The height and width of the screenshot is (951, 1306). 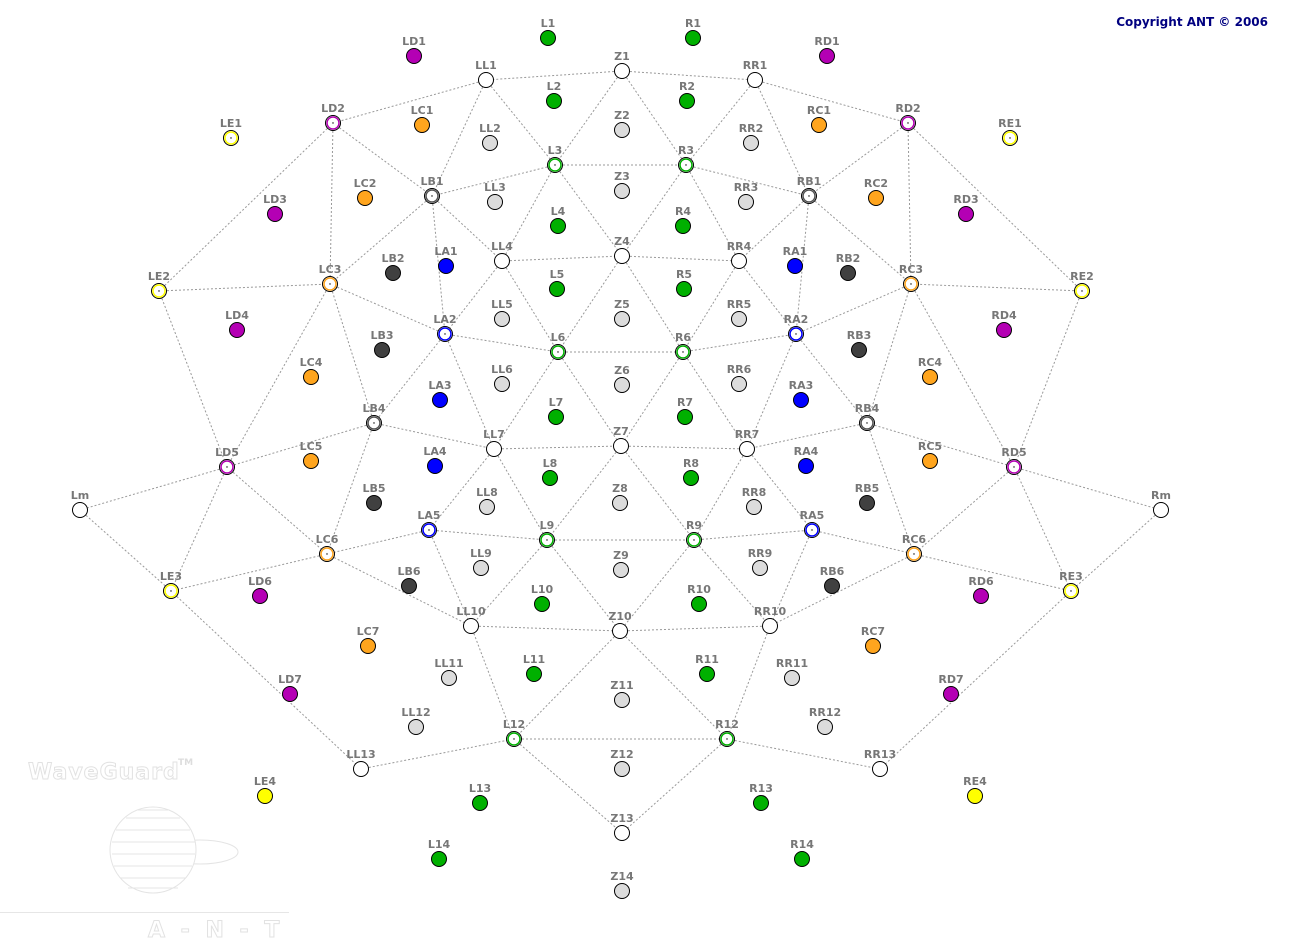 I want to click on electrode-LB3: LB3, so click(x=382, y=343).